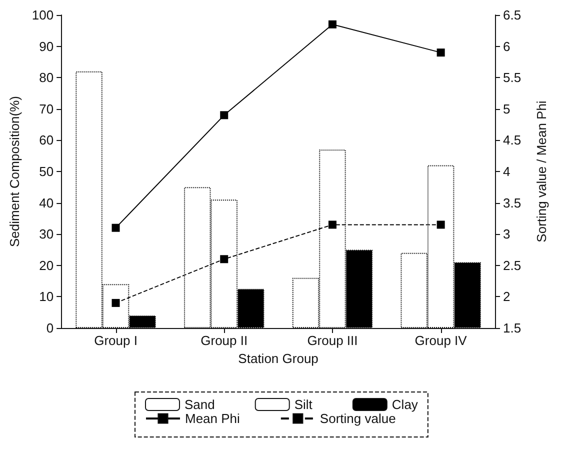 The height and width of the screenshot is (450, 577). What do you see at coordinates (512, 328) in the screenshot?
I see `y2-tick-label: 1.5` at bounding box center [512, 328].